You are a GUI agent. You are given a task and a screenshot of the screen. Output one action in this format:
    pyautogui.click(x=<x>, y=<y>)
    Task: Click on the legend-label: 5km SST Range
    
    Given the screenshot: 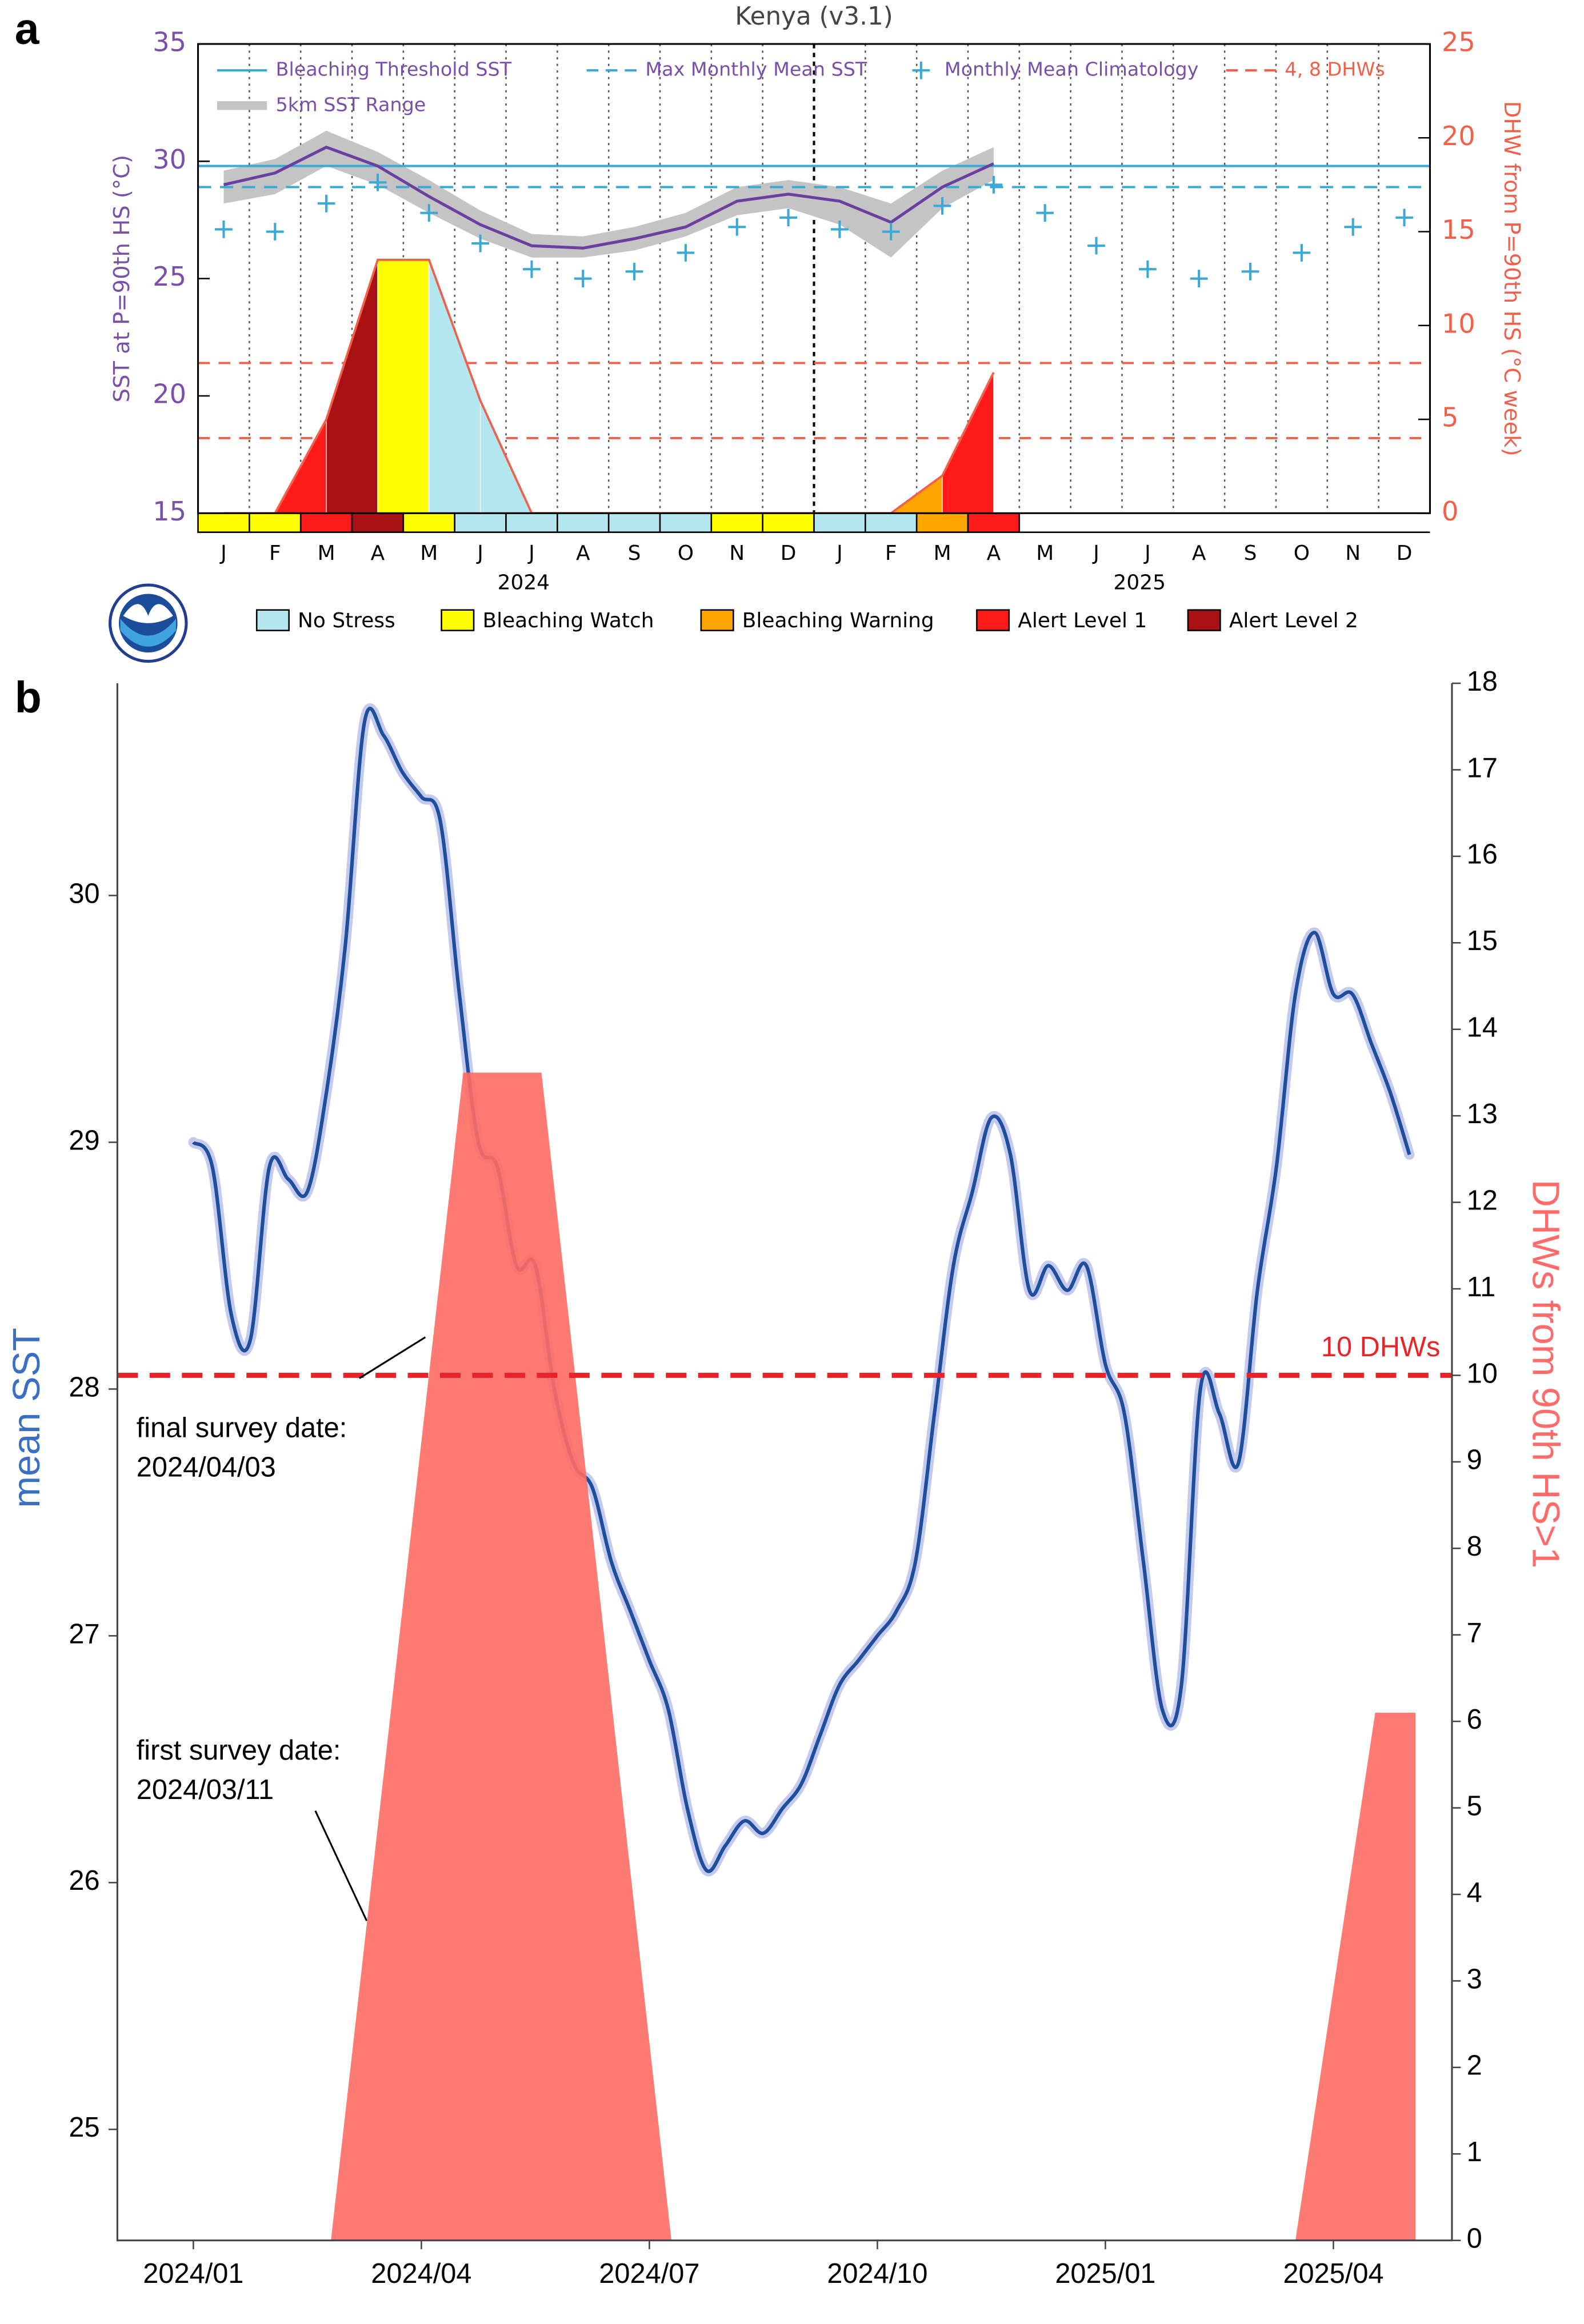 What is the action you would take?
    pyautogui.click(x=351, y=104)
    